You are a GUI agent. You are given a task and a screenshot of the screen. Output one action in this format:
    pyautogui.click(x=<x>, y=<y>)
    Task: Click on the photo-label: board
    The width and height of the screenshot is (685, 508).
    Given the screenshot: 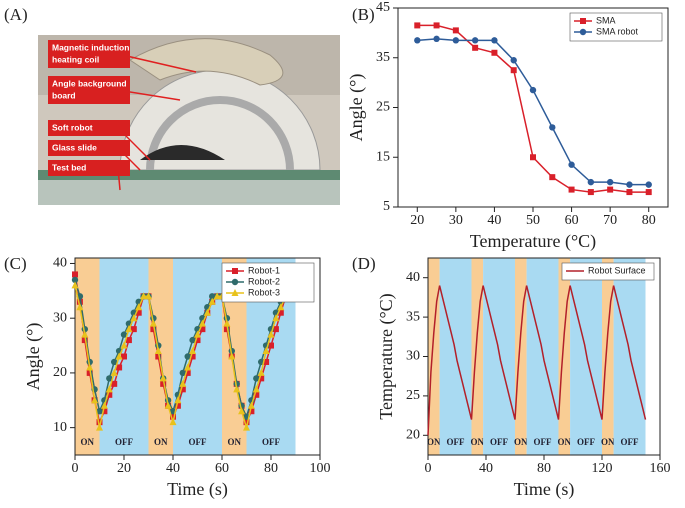 What is the action you would take?
    pyautogui.click(x=64, y=95)
    